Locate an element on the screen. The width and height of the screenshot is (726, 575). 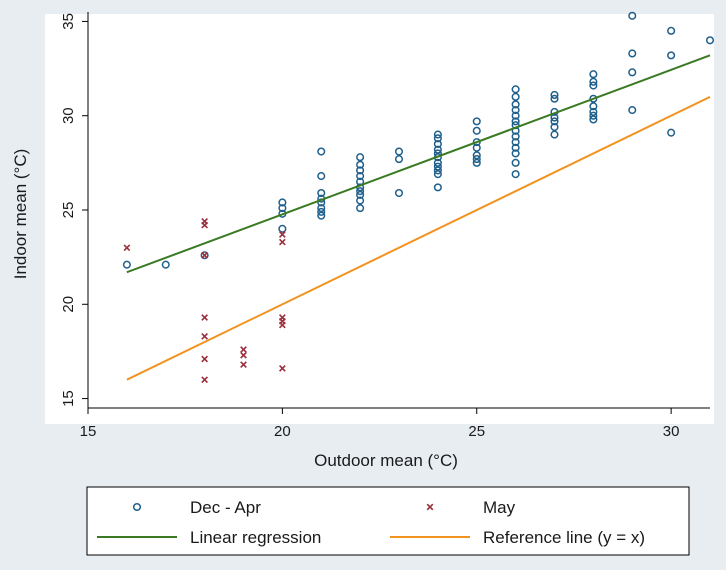
x-tick-label: 15 is located at coordinates (88, 431).